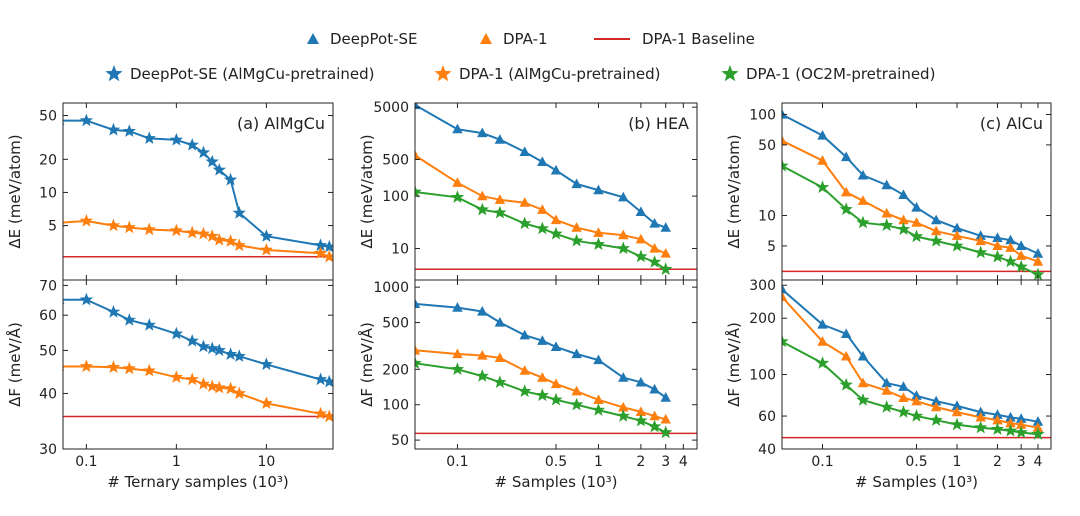 Image resolution: width=1080 pixels, height=516 pixels. What do you see at coordinates (762, 286) in the screenshot?
I see `y-tick-label: 300` at bounding box center [762, 286].